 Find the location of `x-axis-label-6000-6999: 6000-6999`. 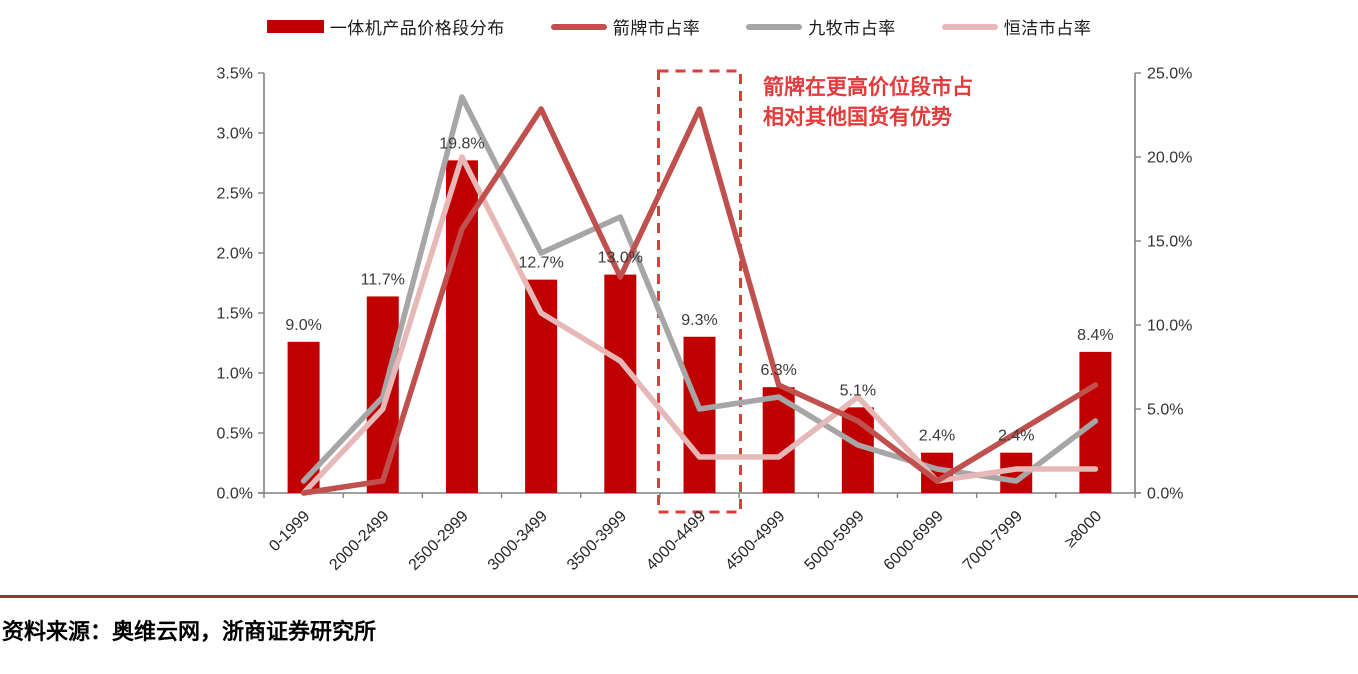

x-axis-label-6000-6999: 6000-6999 is located at coordinates (914, 541).